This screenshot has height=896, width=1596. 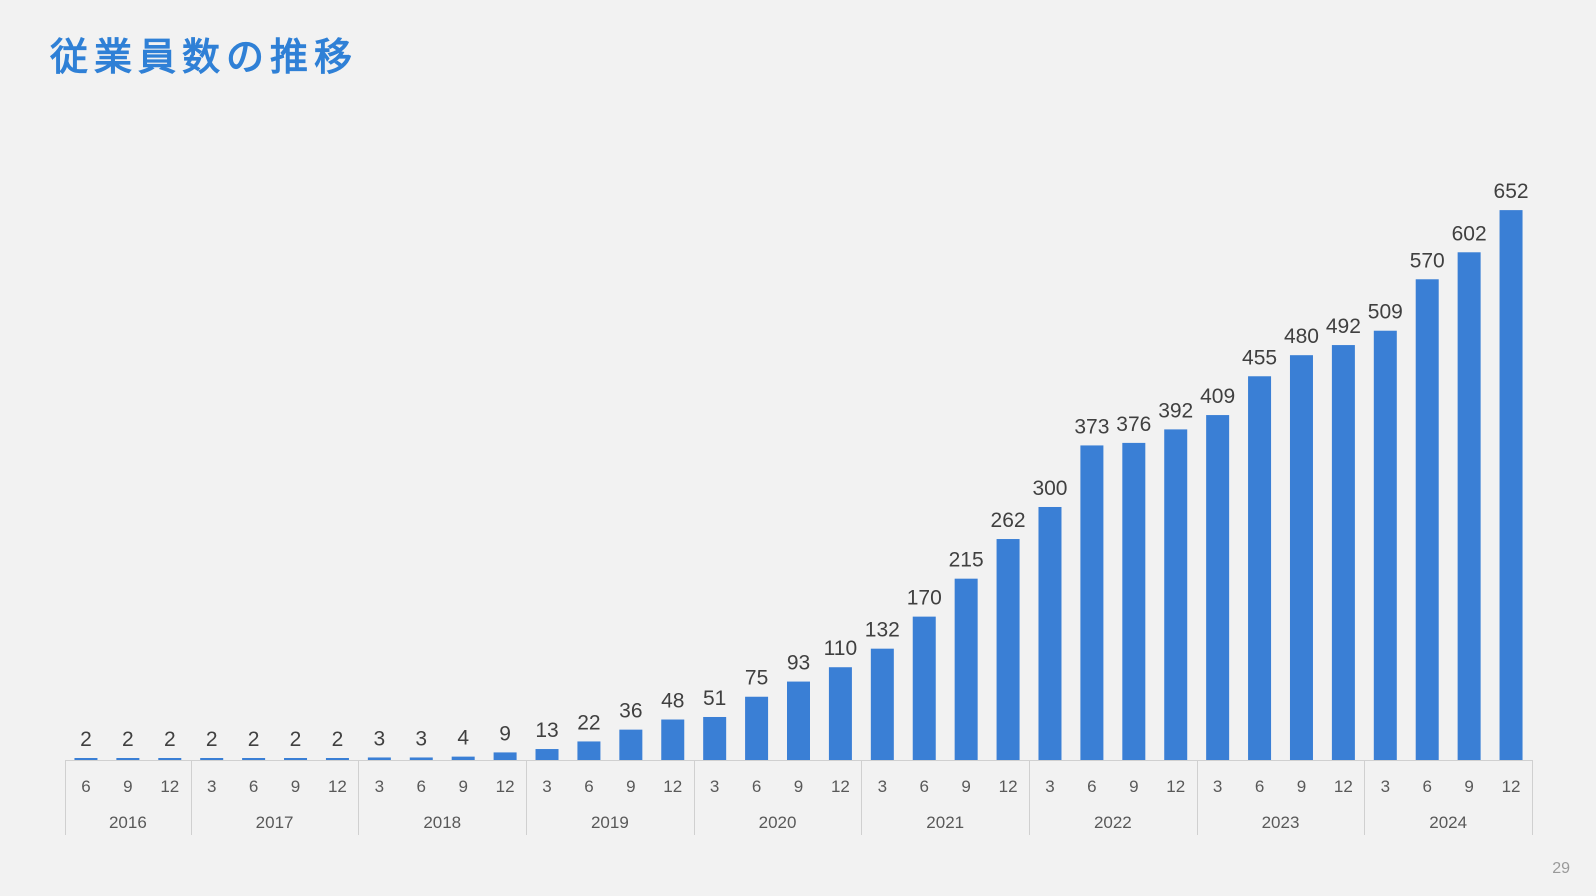 What do you see at coordinates (882, 630) in the screenshot?
I see `data-label: 132` at bounding box center [882, 630].